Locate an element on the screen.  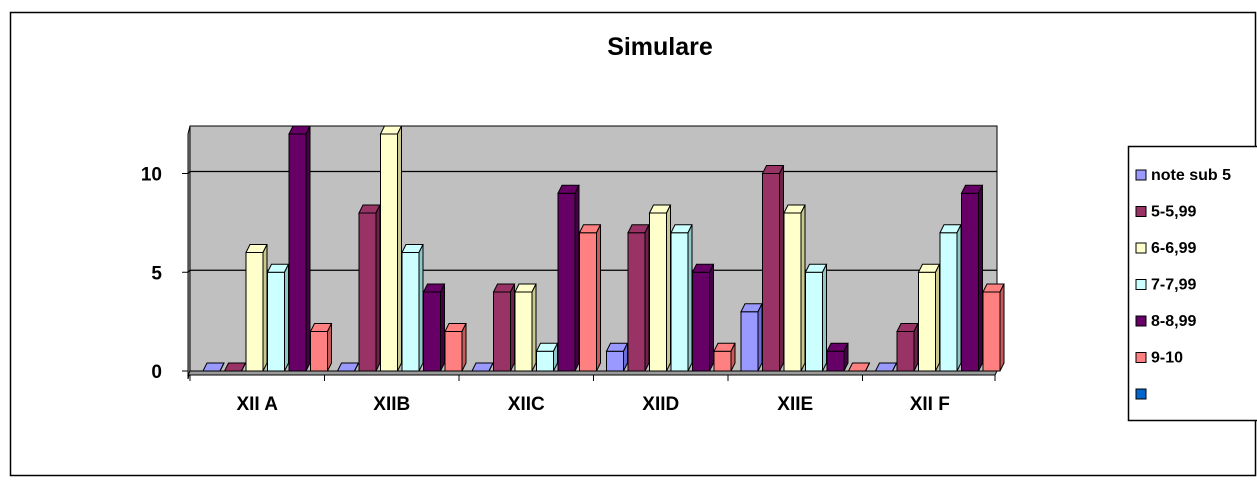
legend-label: 9-10 is located at coordinates (1167, 358).